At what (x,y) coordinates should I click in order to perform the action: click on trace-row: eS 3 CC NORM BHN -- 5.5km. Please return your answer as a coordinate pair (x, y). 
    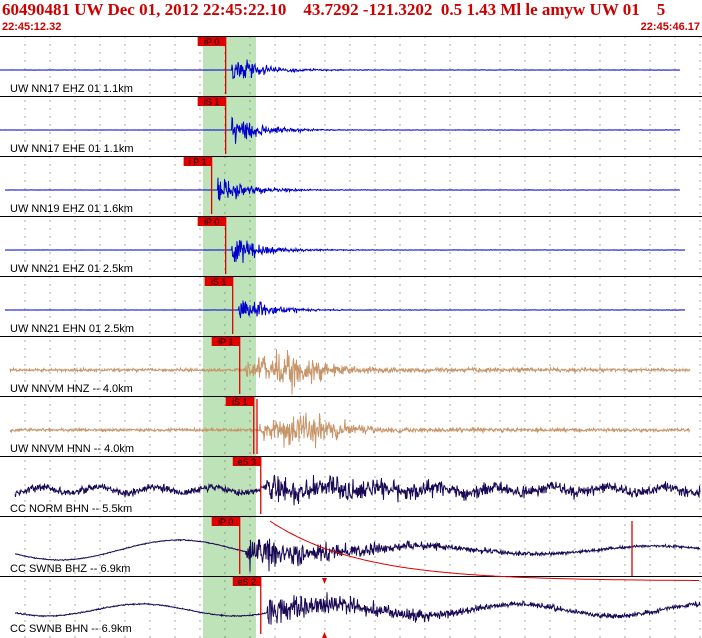
    Looking at the image, I should click on (351, 486).